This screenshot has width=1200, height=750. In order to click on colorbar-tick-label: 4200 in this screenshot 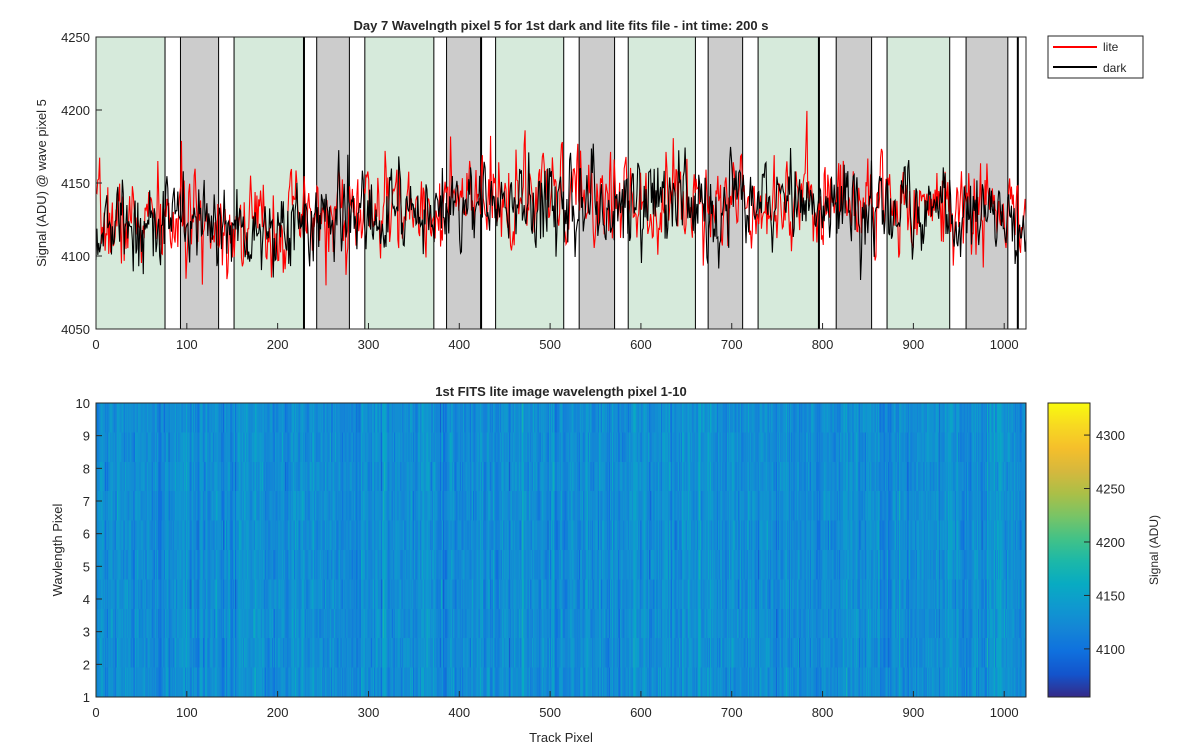, I will do `click(1110, 542)`.